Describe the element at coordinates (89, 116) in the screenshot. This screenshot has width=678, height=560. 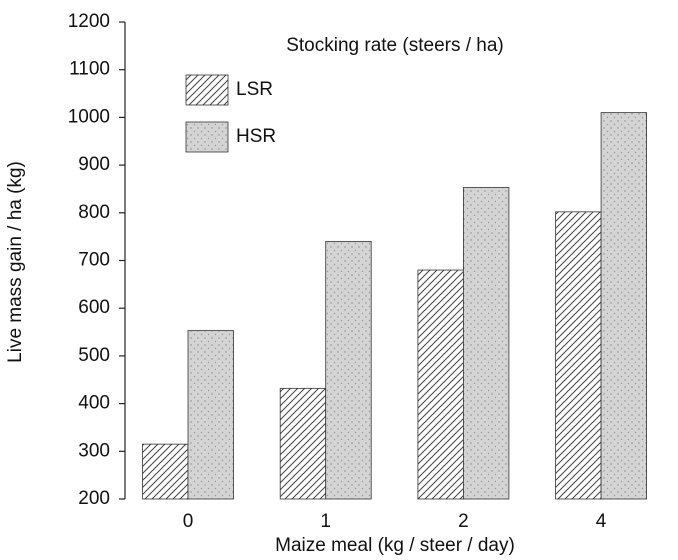
I see `y-tick-label: 1000` at that location.